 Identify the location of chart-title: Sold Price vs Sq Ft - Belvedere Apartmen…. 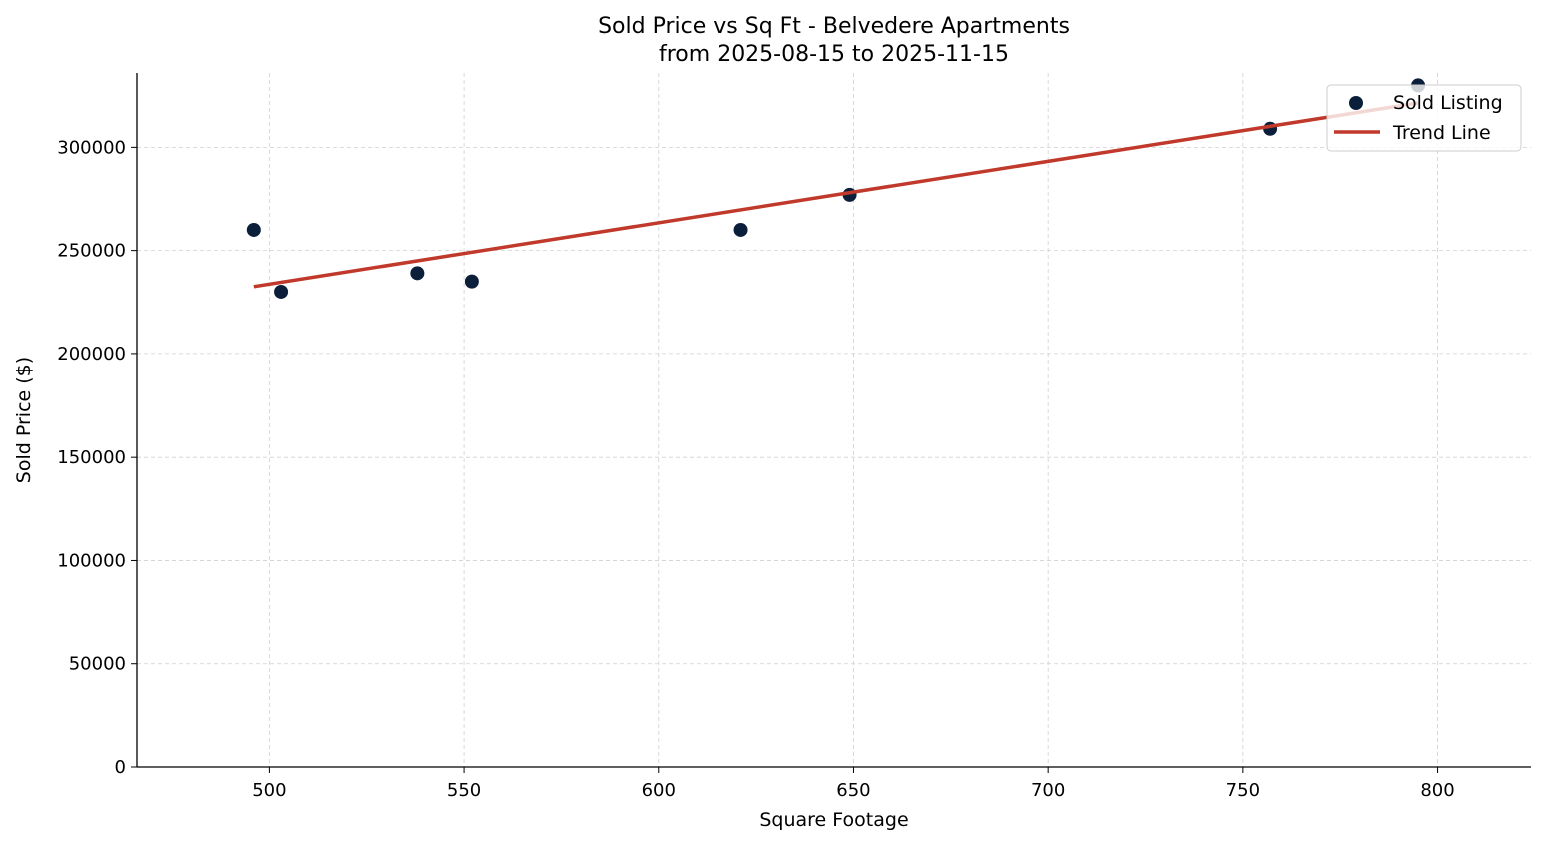
(834, 26).